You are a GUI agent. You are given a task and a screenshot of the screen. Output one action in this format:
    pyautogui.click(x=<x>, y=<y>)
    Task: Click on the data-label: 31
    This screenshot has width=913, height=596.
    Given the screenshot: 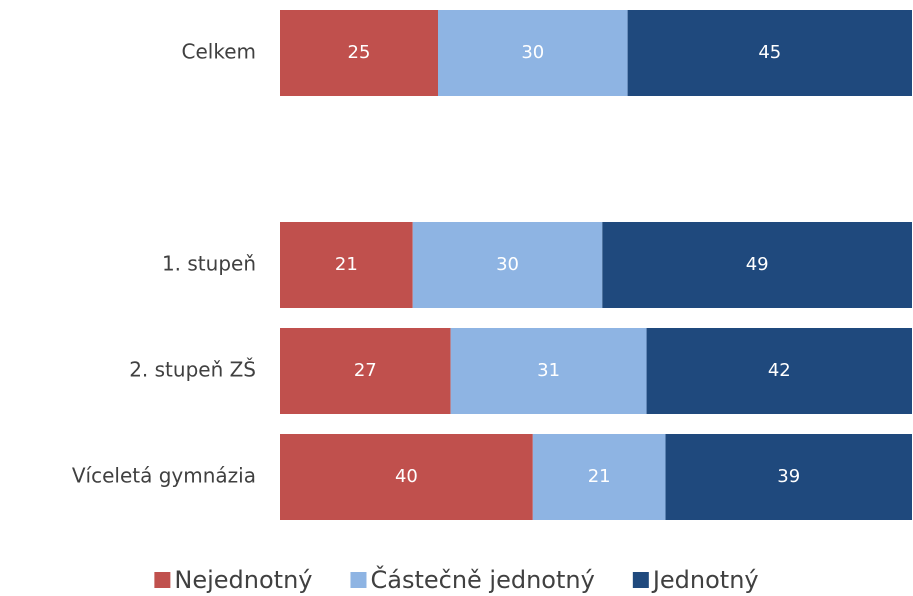 What is the action you would take?
    pyautogui.click(x=548, y=370)
    